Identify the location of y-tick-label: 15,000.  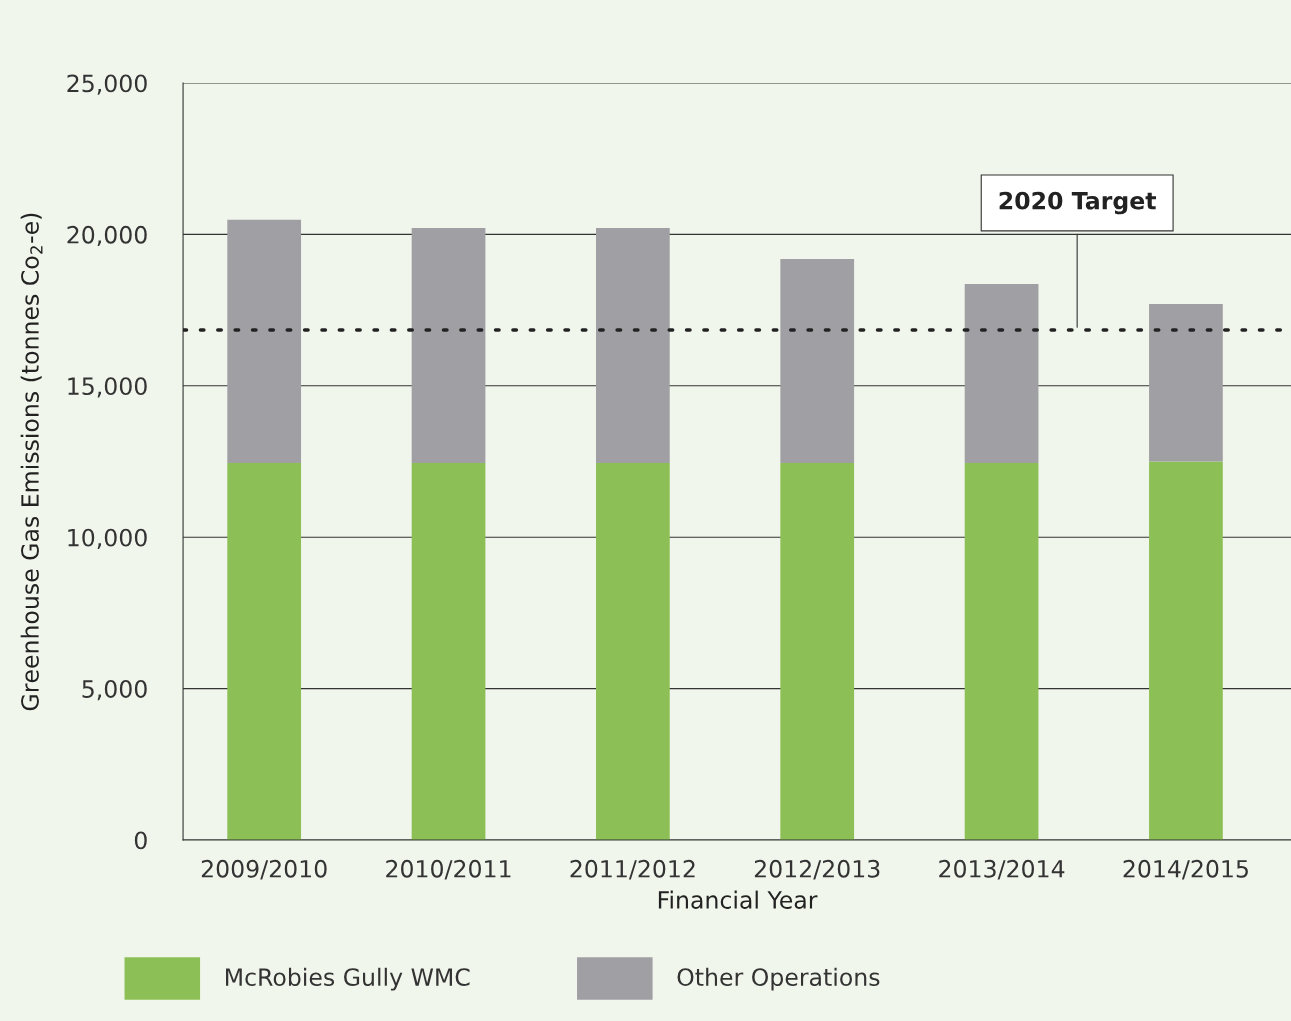
(107, 387).